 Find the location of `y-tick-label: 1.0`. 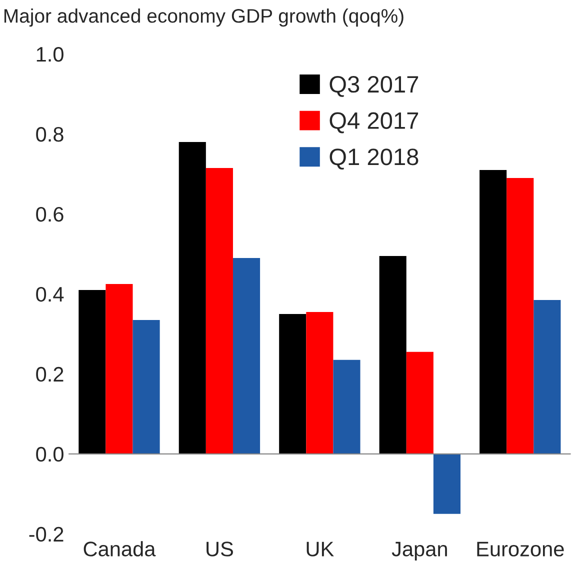

y-tick-label: 1.0 is located at coordinates (50, 54).